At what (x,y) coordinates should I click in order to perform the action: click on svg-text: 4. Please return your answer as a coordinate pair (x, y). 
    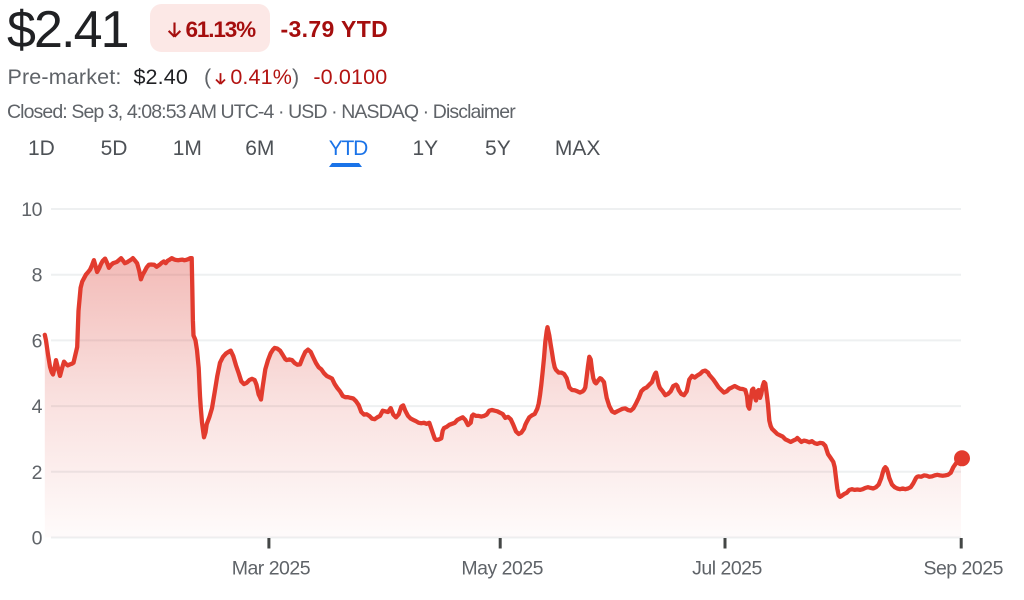
    Looking at the image, I should click on (37, 407).